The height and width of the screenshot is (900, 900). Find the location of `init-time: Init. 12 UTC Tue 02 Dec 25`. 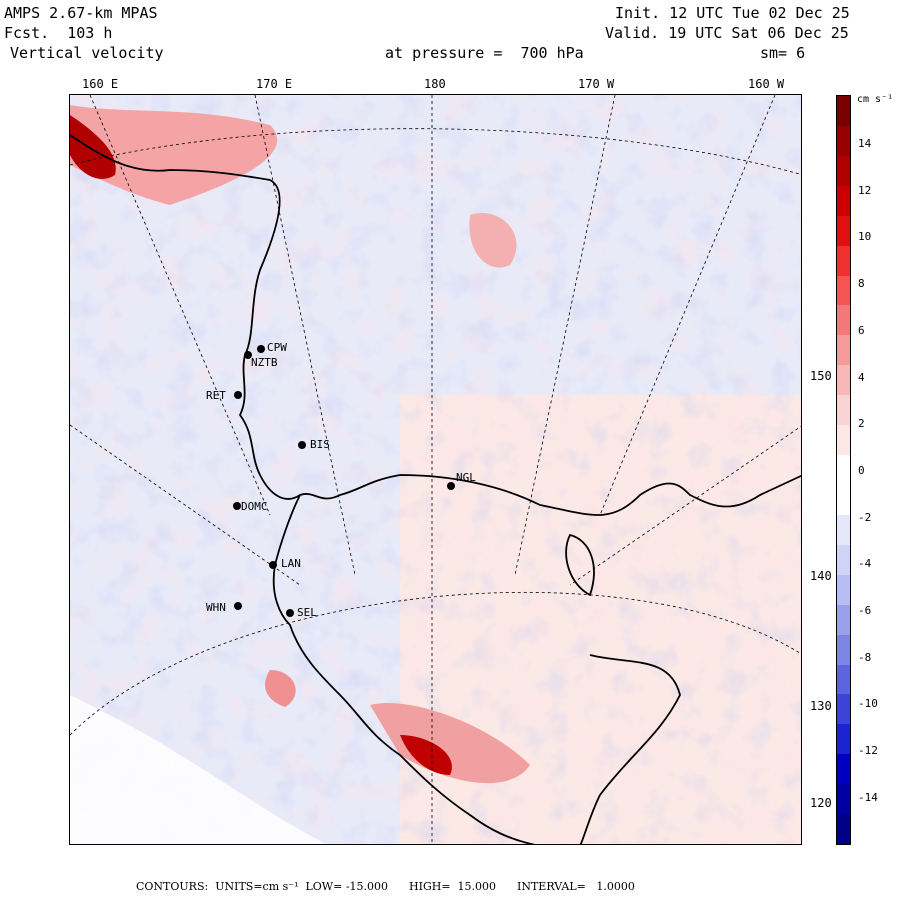

init-time: Init. 12 UTC Tue 02 Dec 25 is located at coordinates (732, 13).